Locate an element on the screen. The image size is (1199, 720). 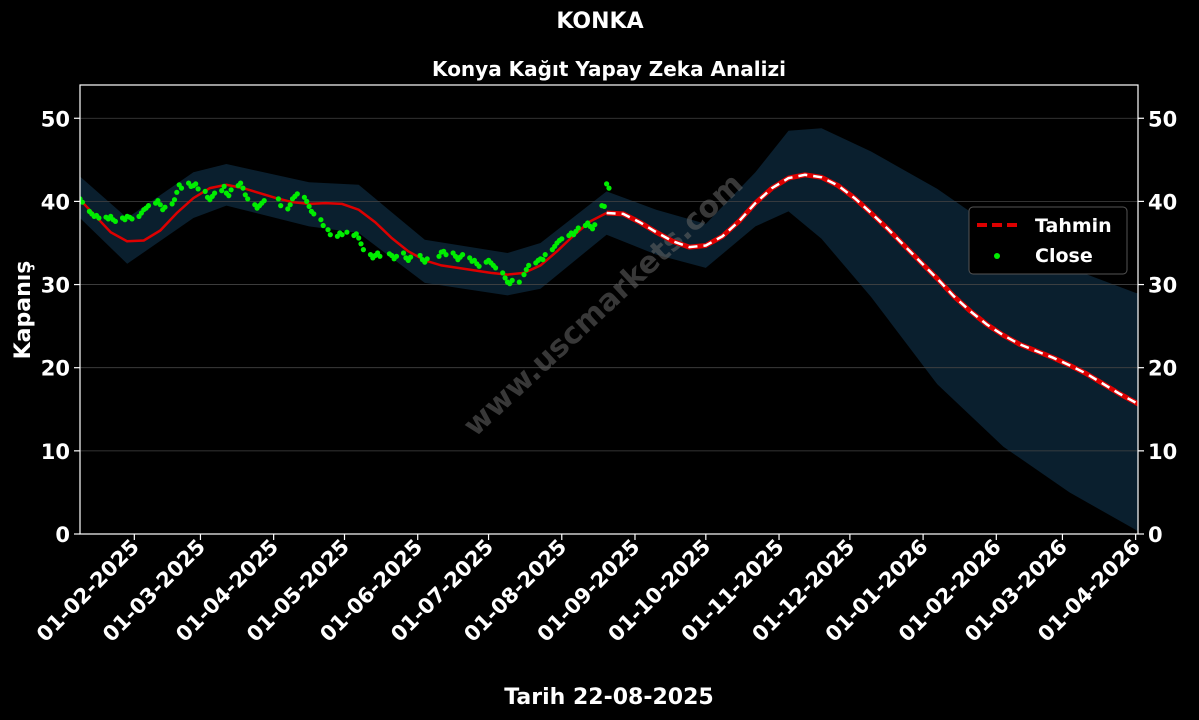
chart-suptitle: KONKA is located at coordinates (599, 21).